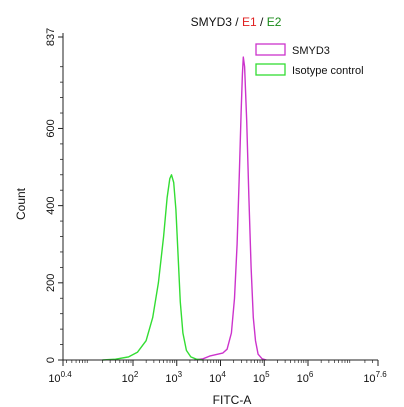 The width and height of the screenshot is (404, 407). I want to click on y-tick-label: 600, so click(51, 128).